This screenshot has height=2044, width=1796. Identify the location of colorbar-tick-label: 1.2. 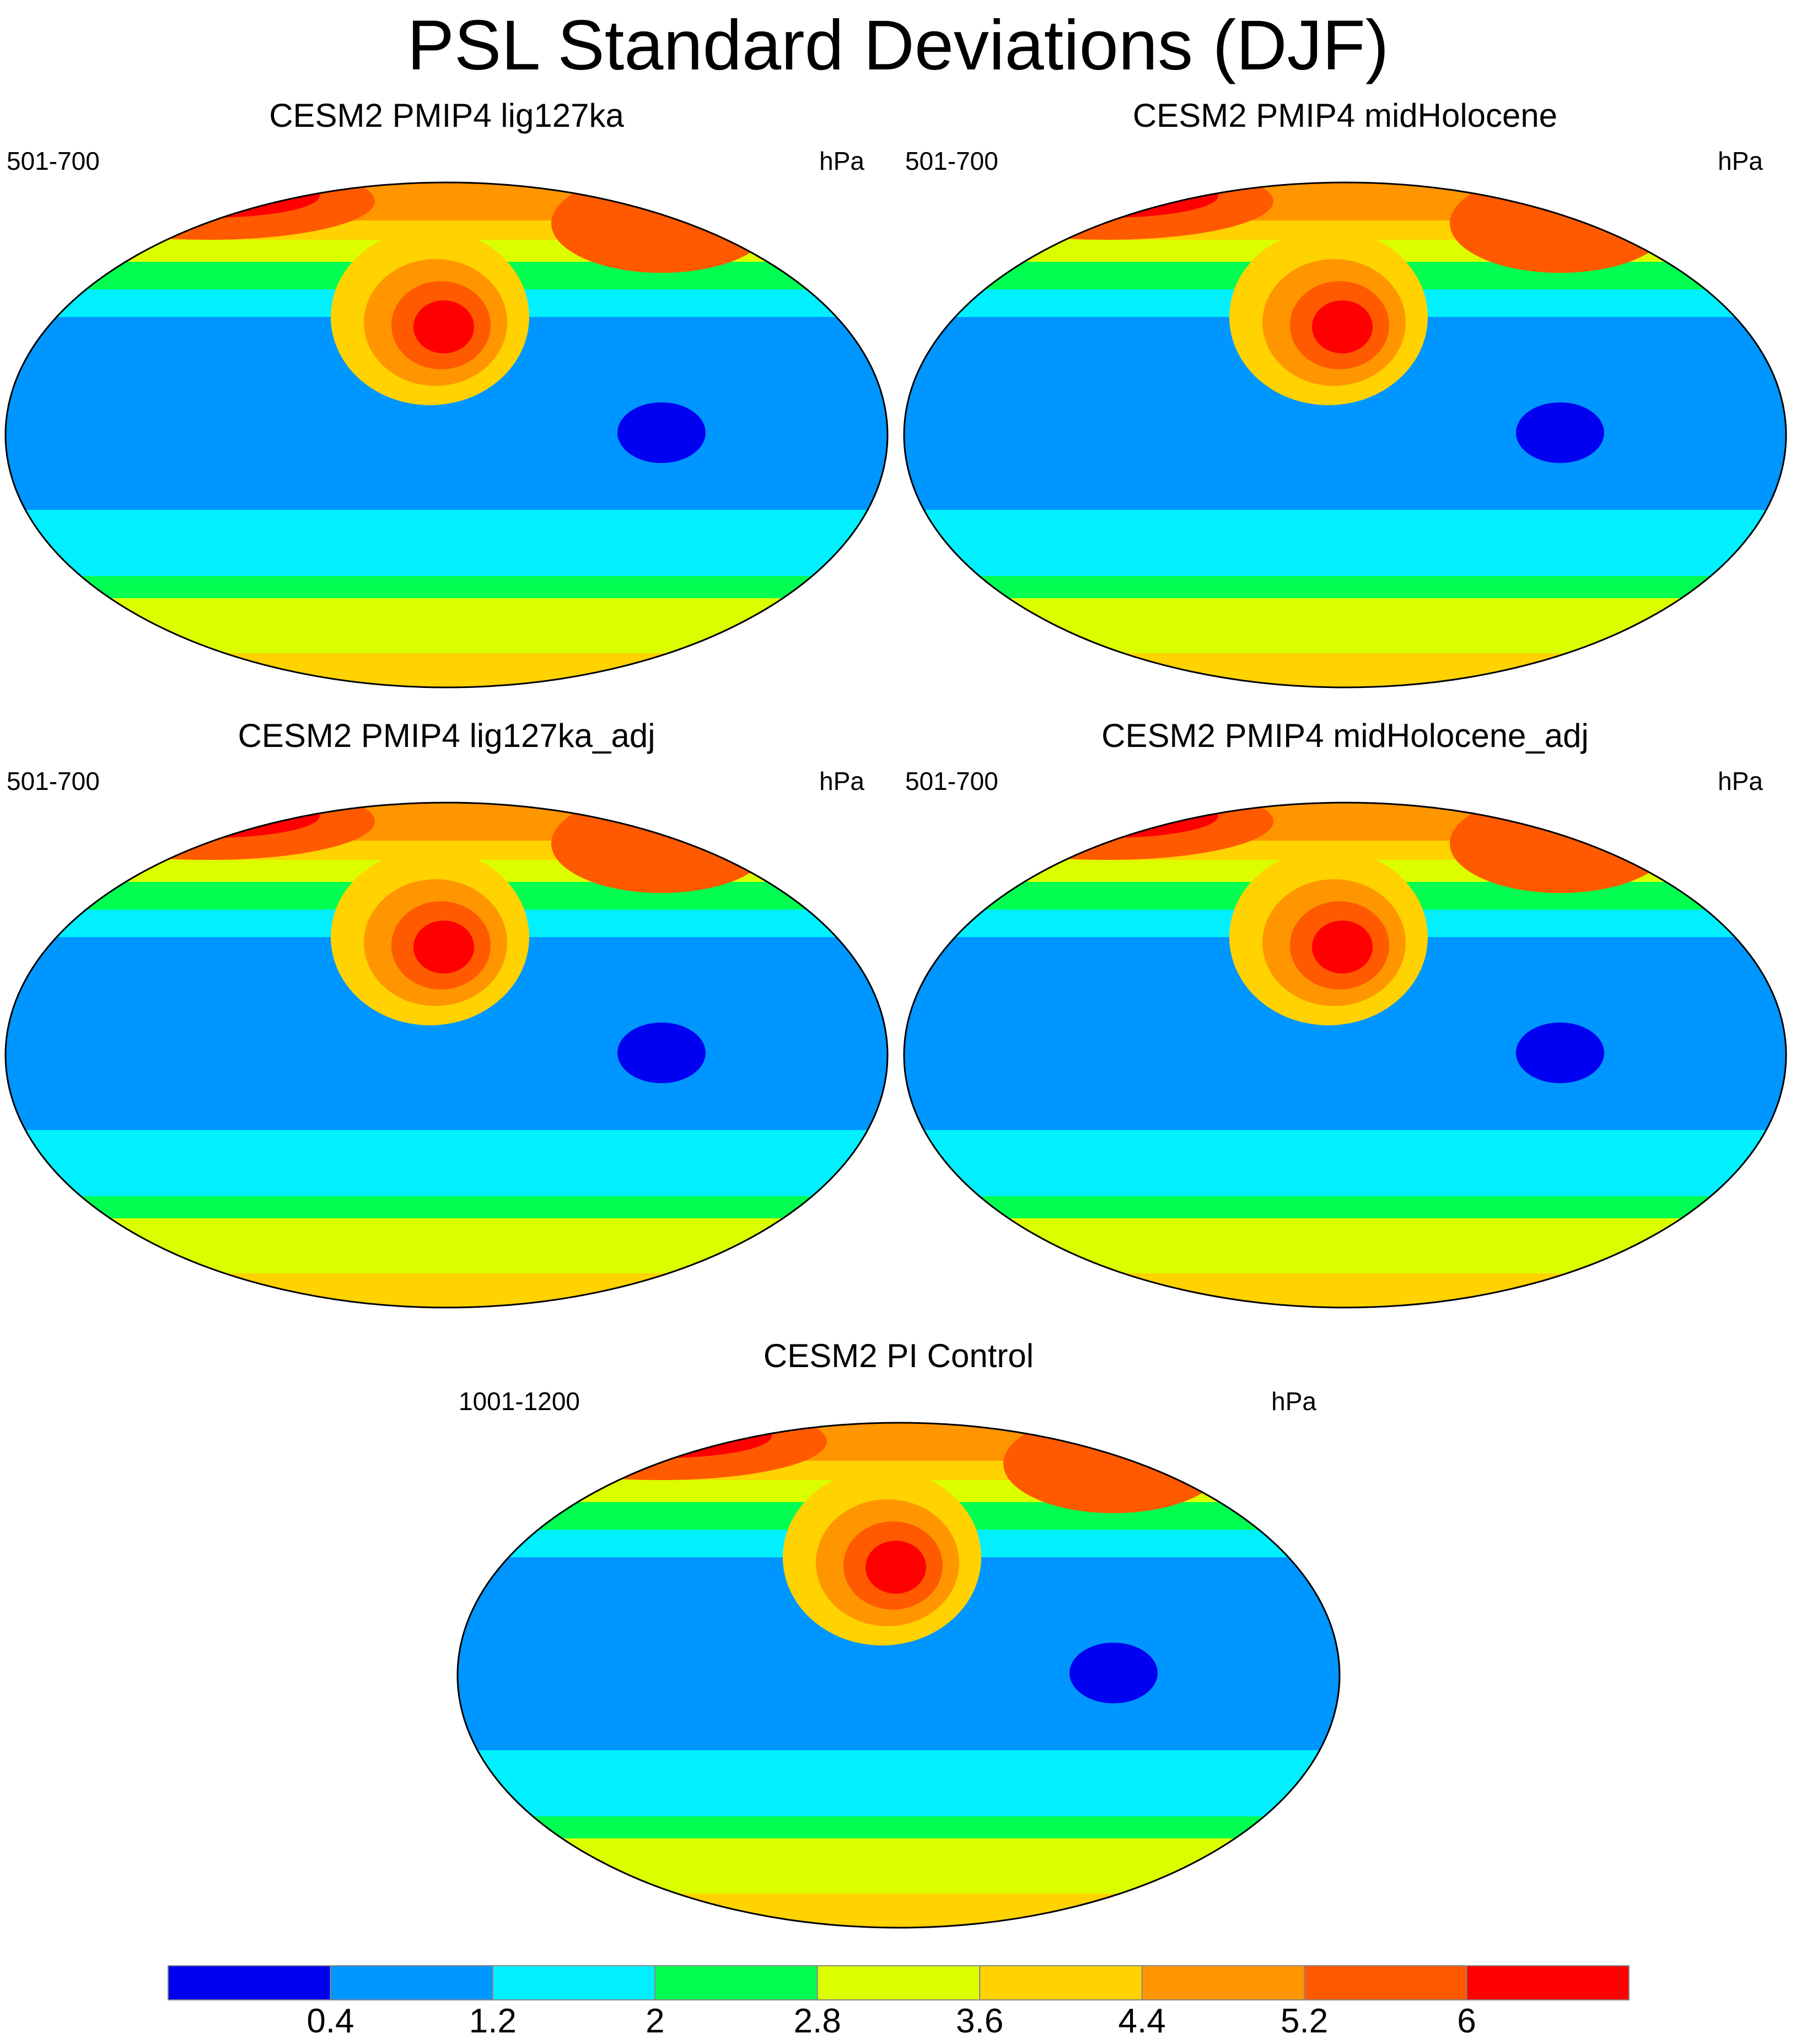
(493, 2021).